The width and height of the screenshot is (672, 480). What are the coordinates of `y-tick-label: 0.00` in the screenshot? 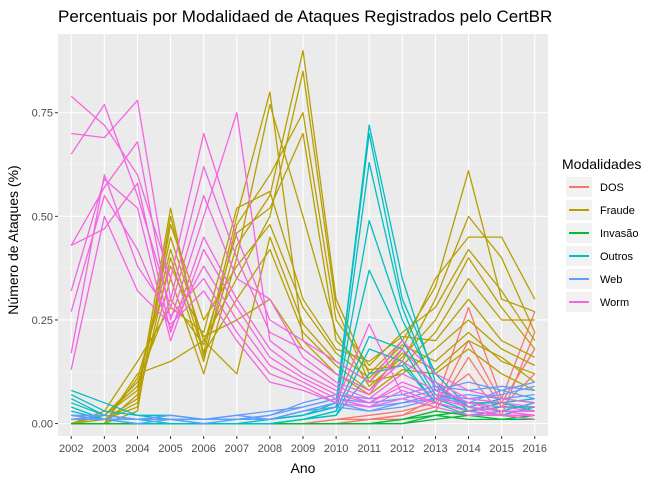 It's located at (42, 425).